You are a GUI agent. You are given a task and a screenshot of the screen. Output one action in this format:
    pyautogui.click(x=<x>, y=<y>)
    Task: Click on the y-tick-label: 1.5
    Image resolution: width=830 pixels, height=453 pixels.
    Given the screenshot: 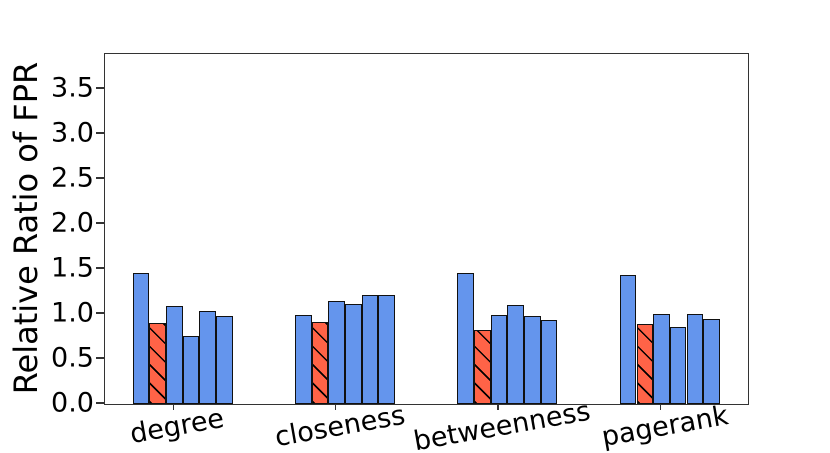 What is the action you would take?
    pyautogui.click(x=72, y=268)
    